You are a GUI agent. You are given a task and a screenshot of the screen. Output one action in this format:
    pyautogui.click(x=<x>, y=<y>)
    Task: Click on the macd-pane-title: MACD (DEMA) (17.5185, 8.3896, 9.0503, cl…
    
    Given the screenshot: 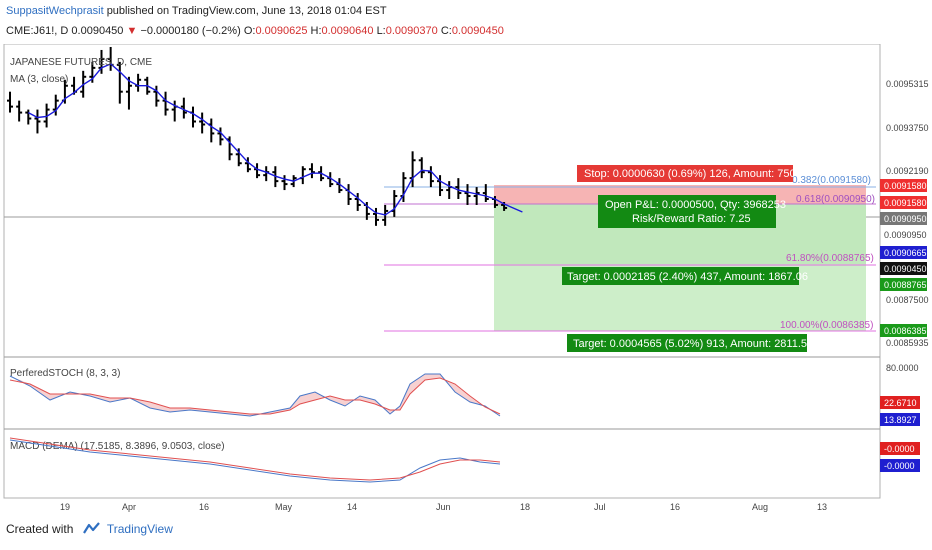 What is the action you would take?
    pyautogui.click(x=117, y=446)
    